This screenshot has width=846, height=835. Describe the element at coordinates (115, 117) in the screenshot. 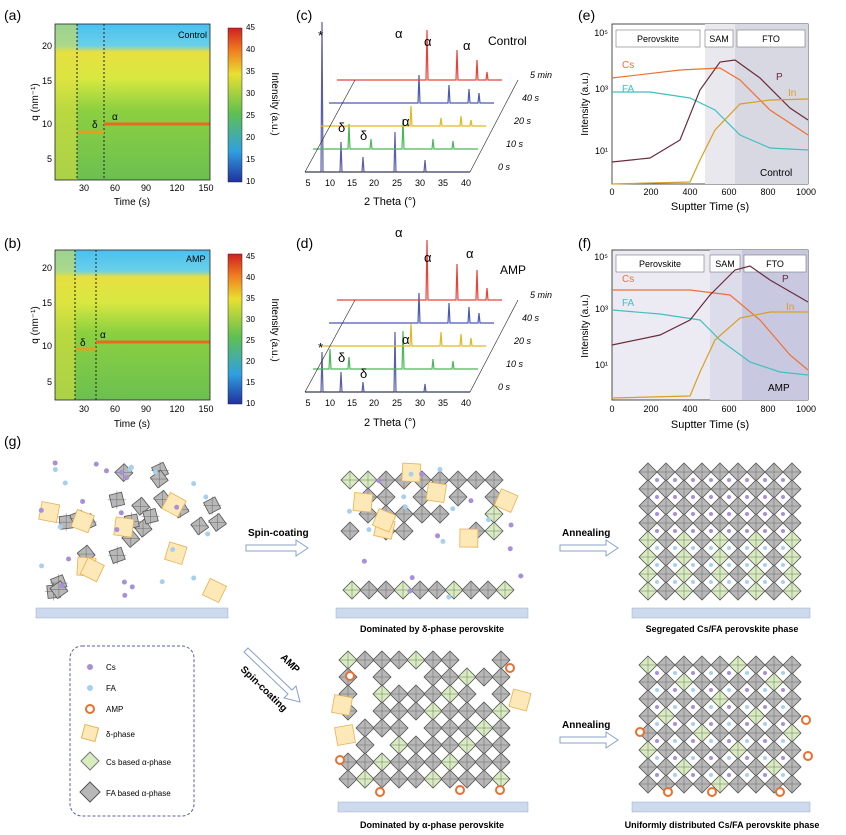

I see `alpha-label: α` at that location.